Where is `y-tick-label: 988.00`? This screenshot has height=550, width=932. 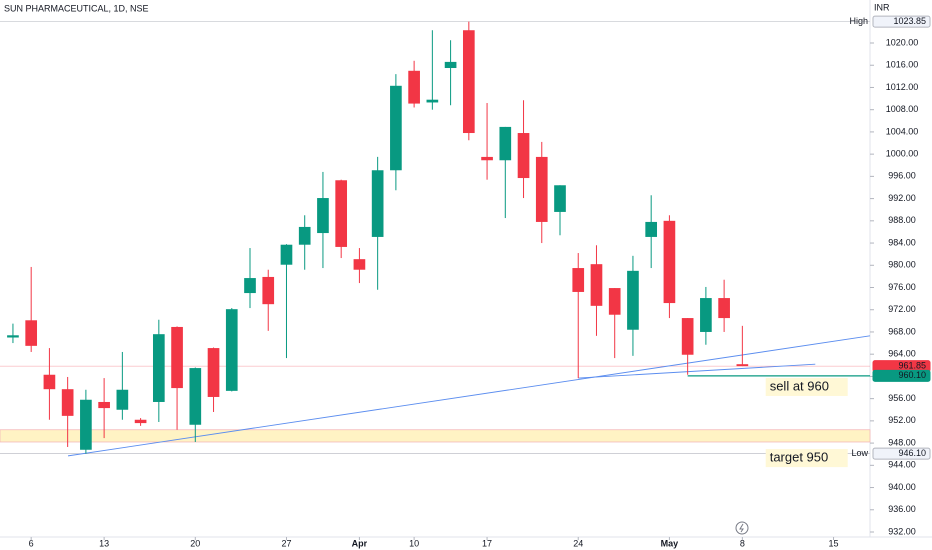
y-tick-label: 988.00 is located at coordinates (902, 220).